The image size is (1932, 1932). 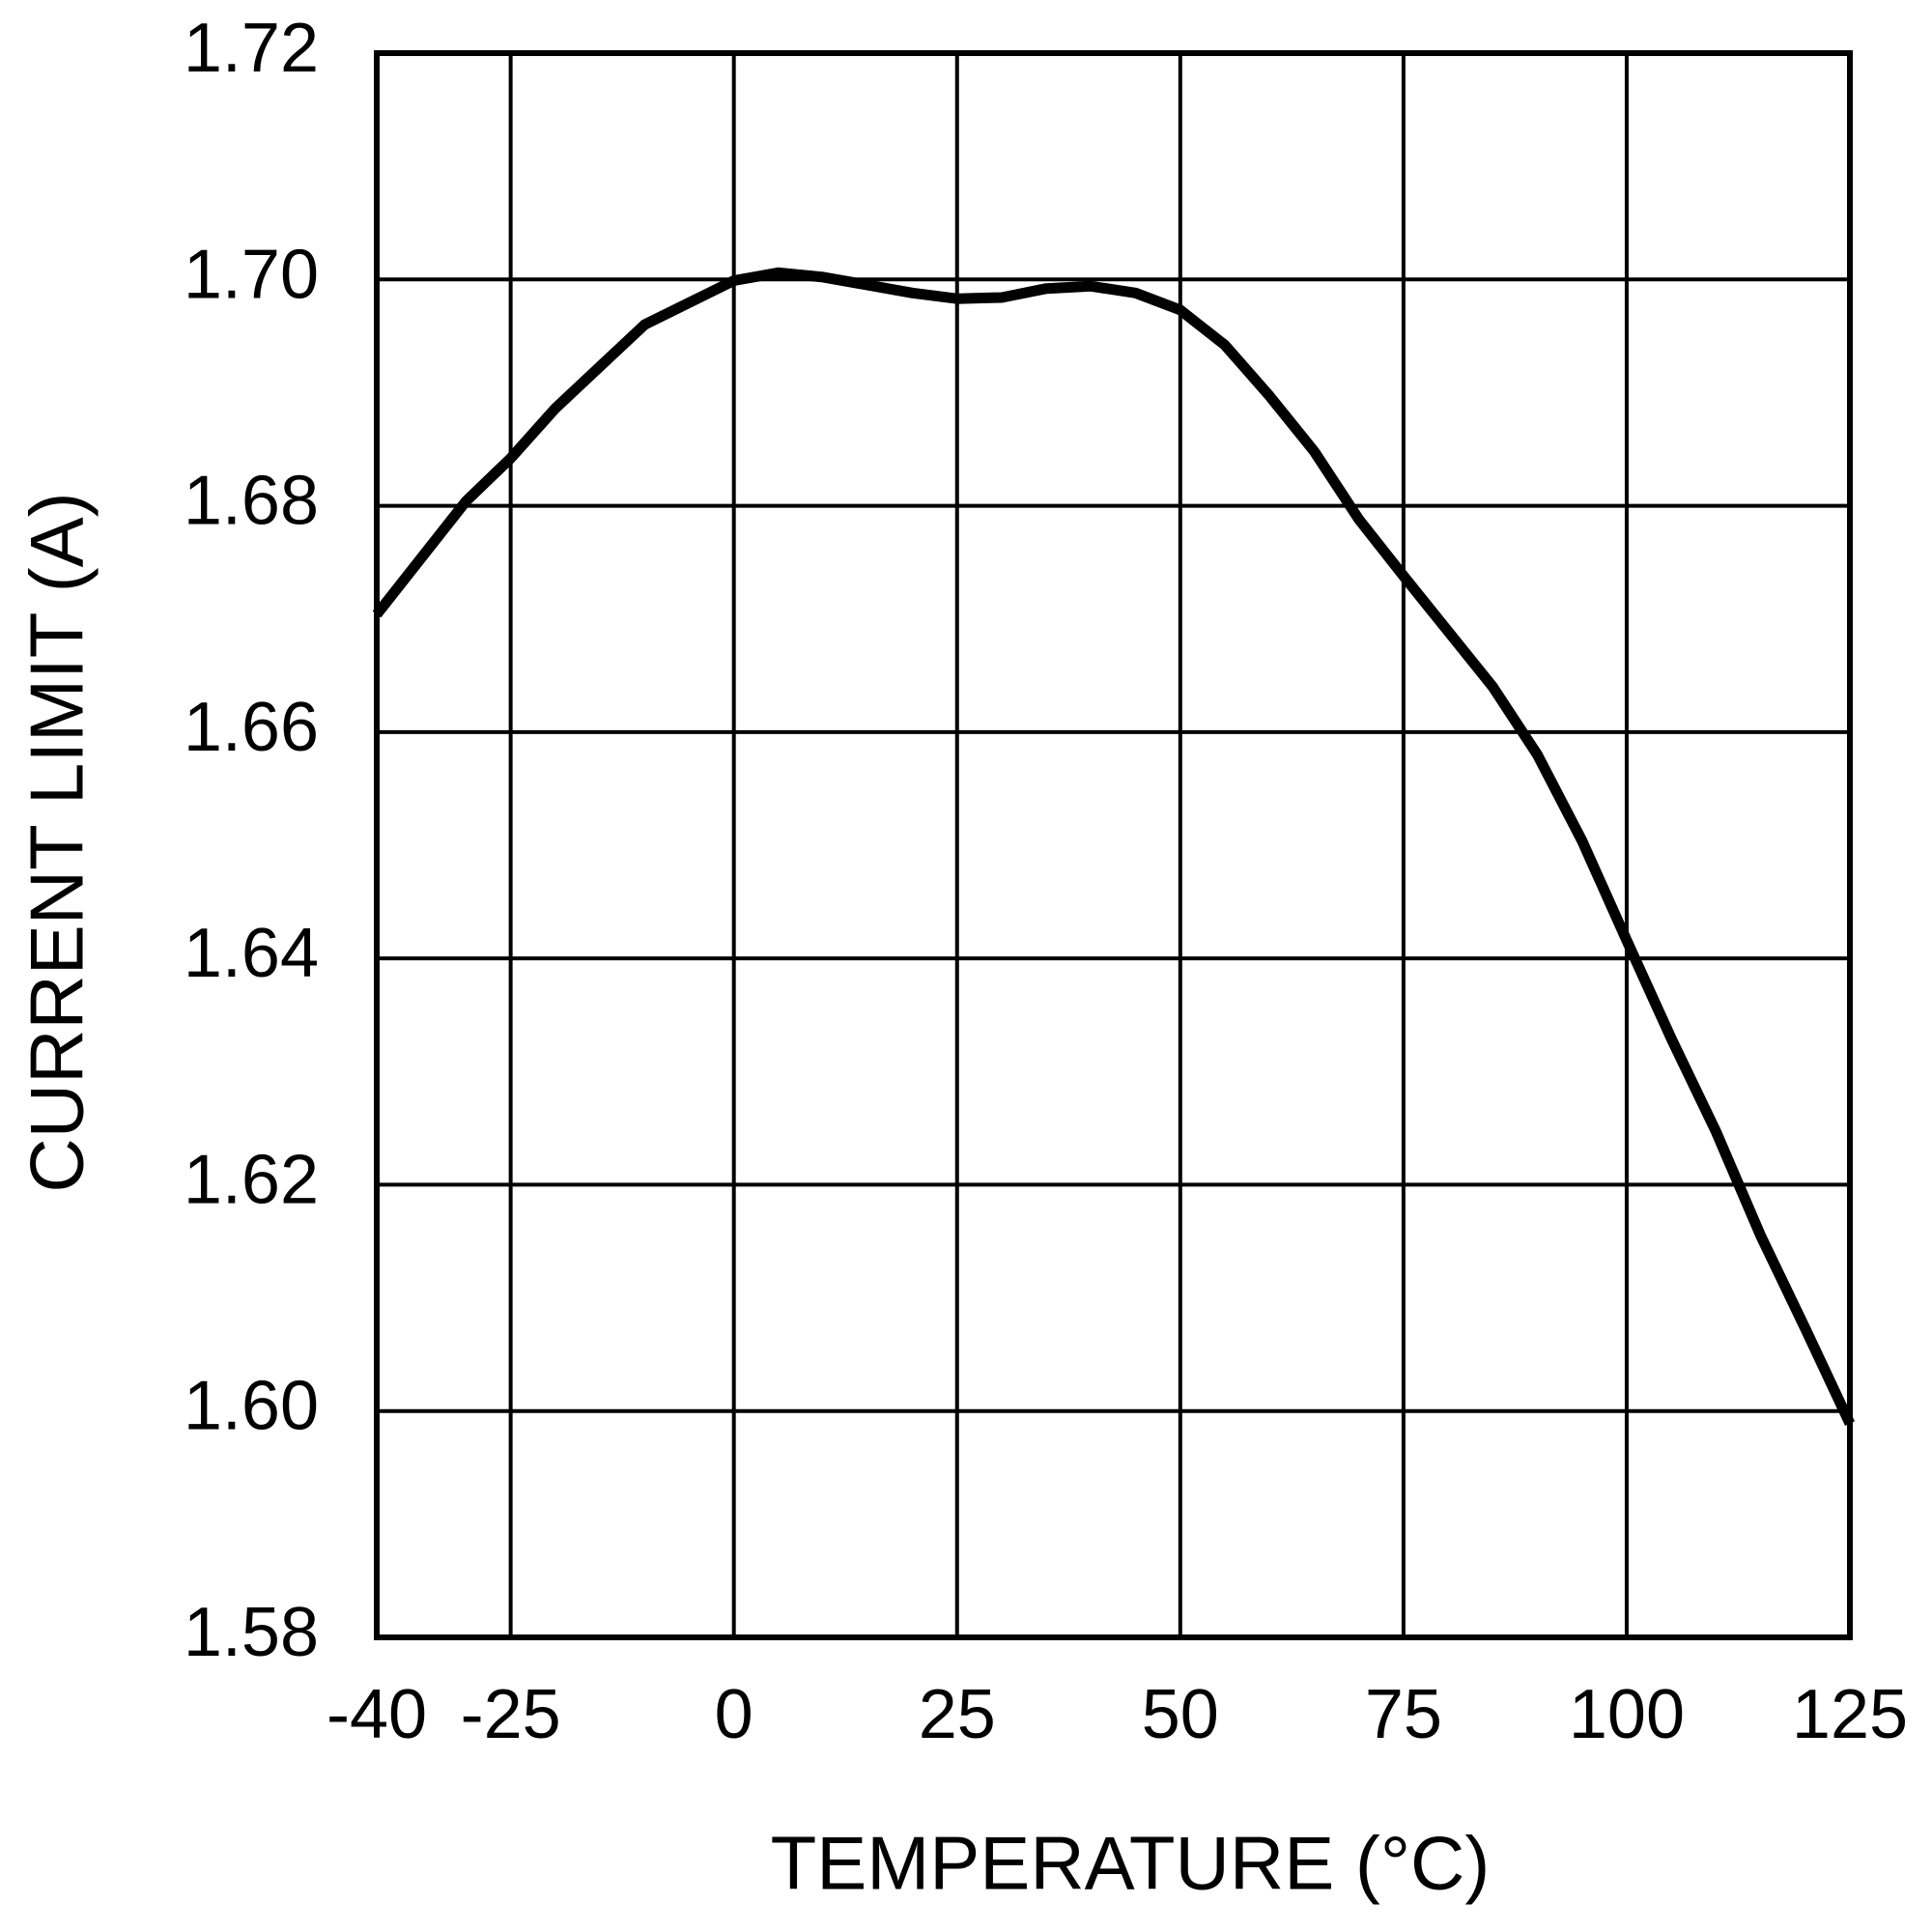 I want to click on y-tick-label: 1.60, so click(x=252, y=1406).